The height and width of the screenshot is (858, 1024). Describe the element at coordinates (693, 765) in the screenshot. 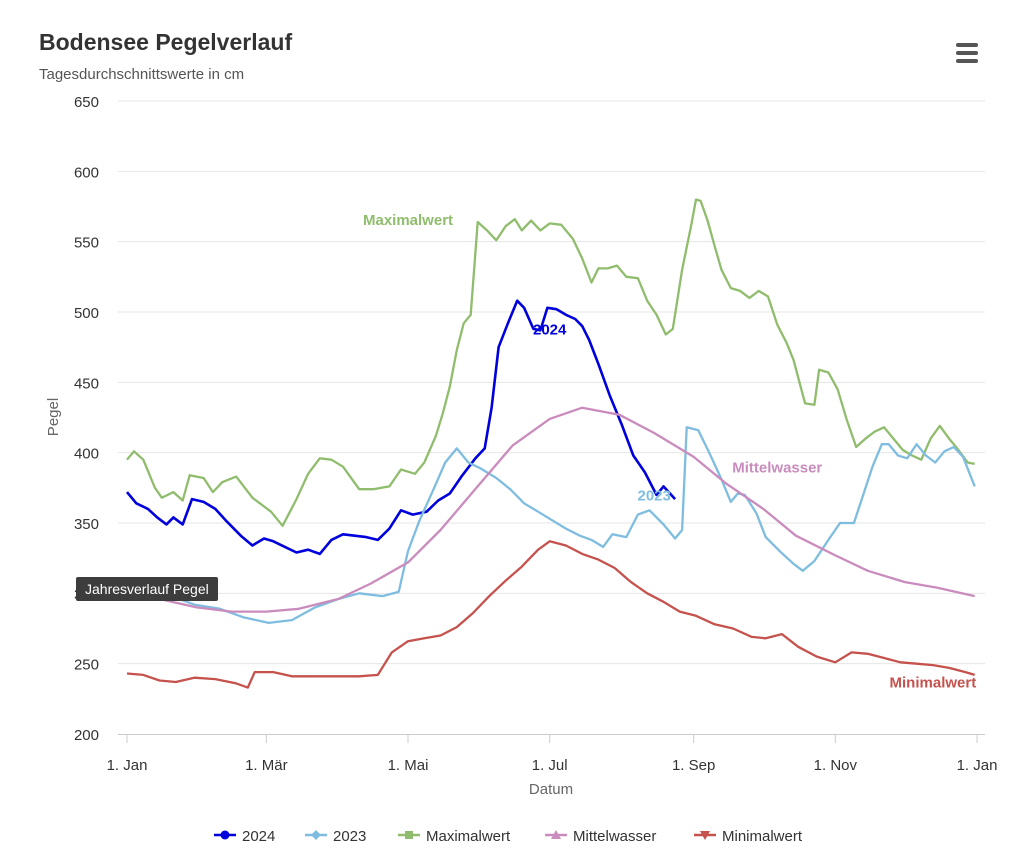

I see `x-tick-label: 1. Sep` at that location.